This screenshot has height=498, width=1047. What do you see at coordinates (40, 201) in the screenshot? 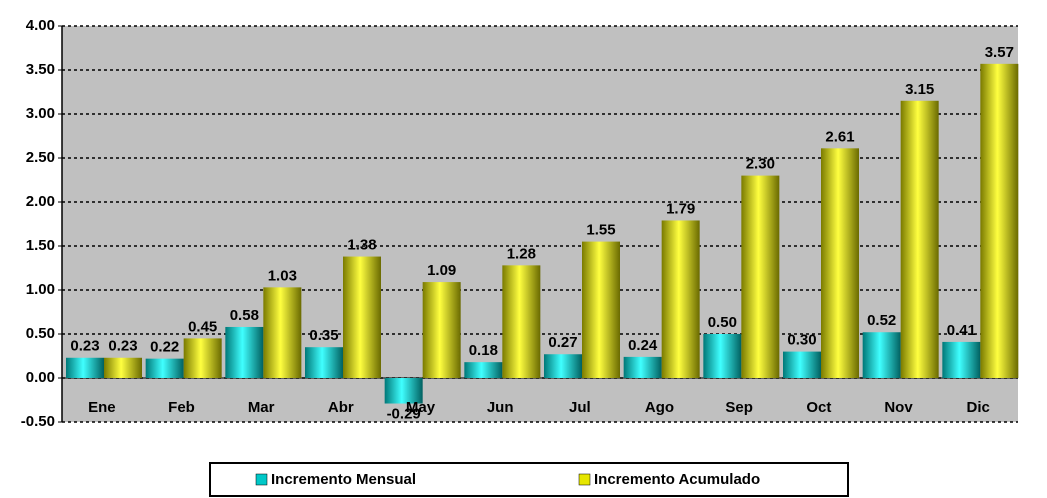
I see `y-tick-label: 2.00` at bounding box center [40, 201].